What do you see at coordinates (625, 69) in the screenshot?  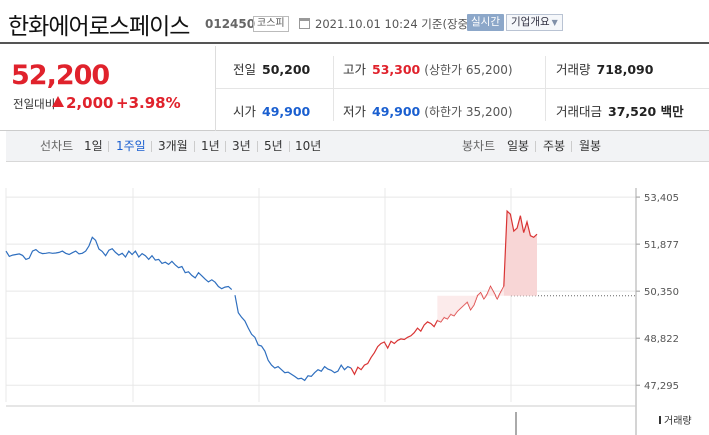 I see `volume-value: 718,090` at bounding box center [625, 69].